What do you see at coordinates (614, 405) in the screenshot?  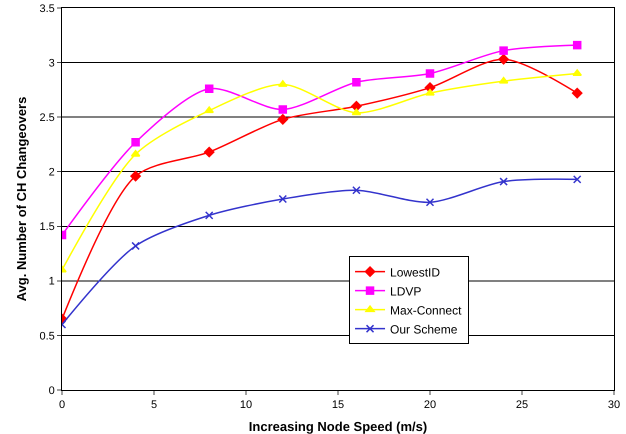 I see `x-tick-label: 30` at bounding box center [614, 405].